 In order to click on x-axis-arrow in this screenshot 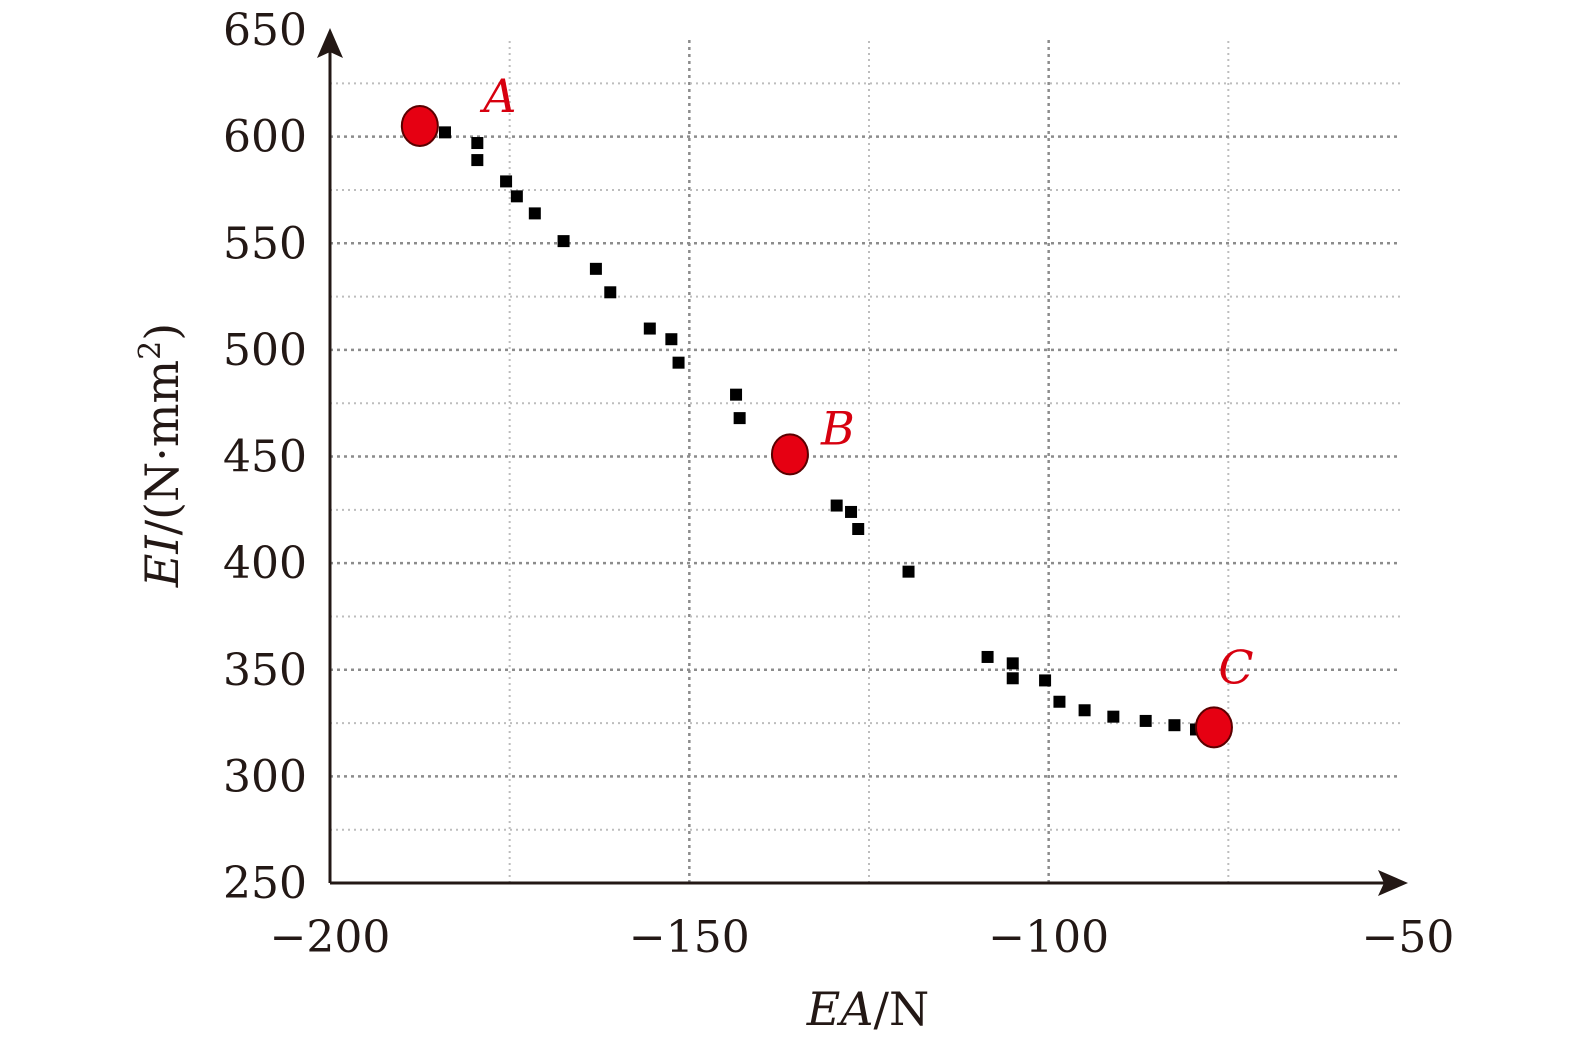, I will do `click(1393, 883)`.